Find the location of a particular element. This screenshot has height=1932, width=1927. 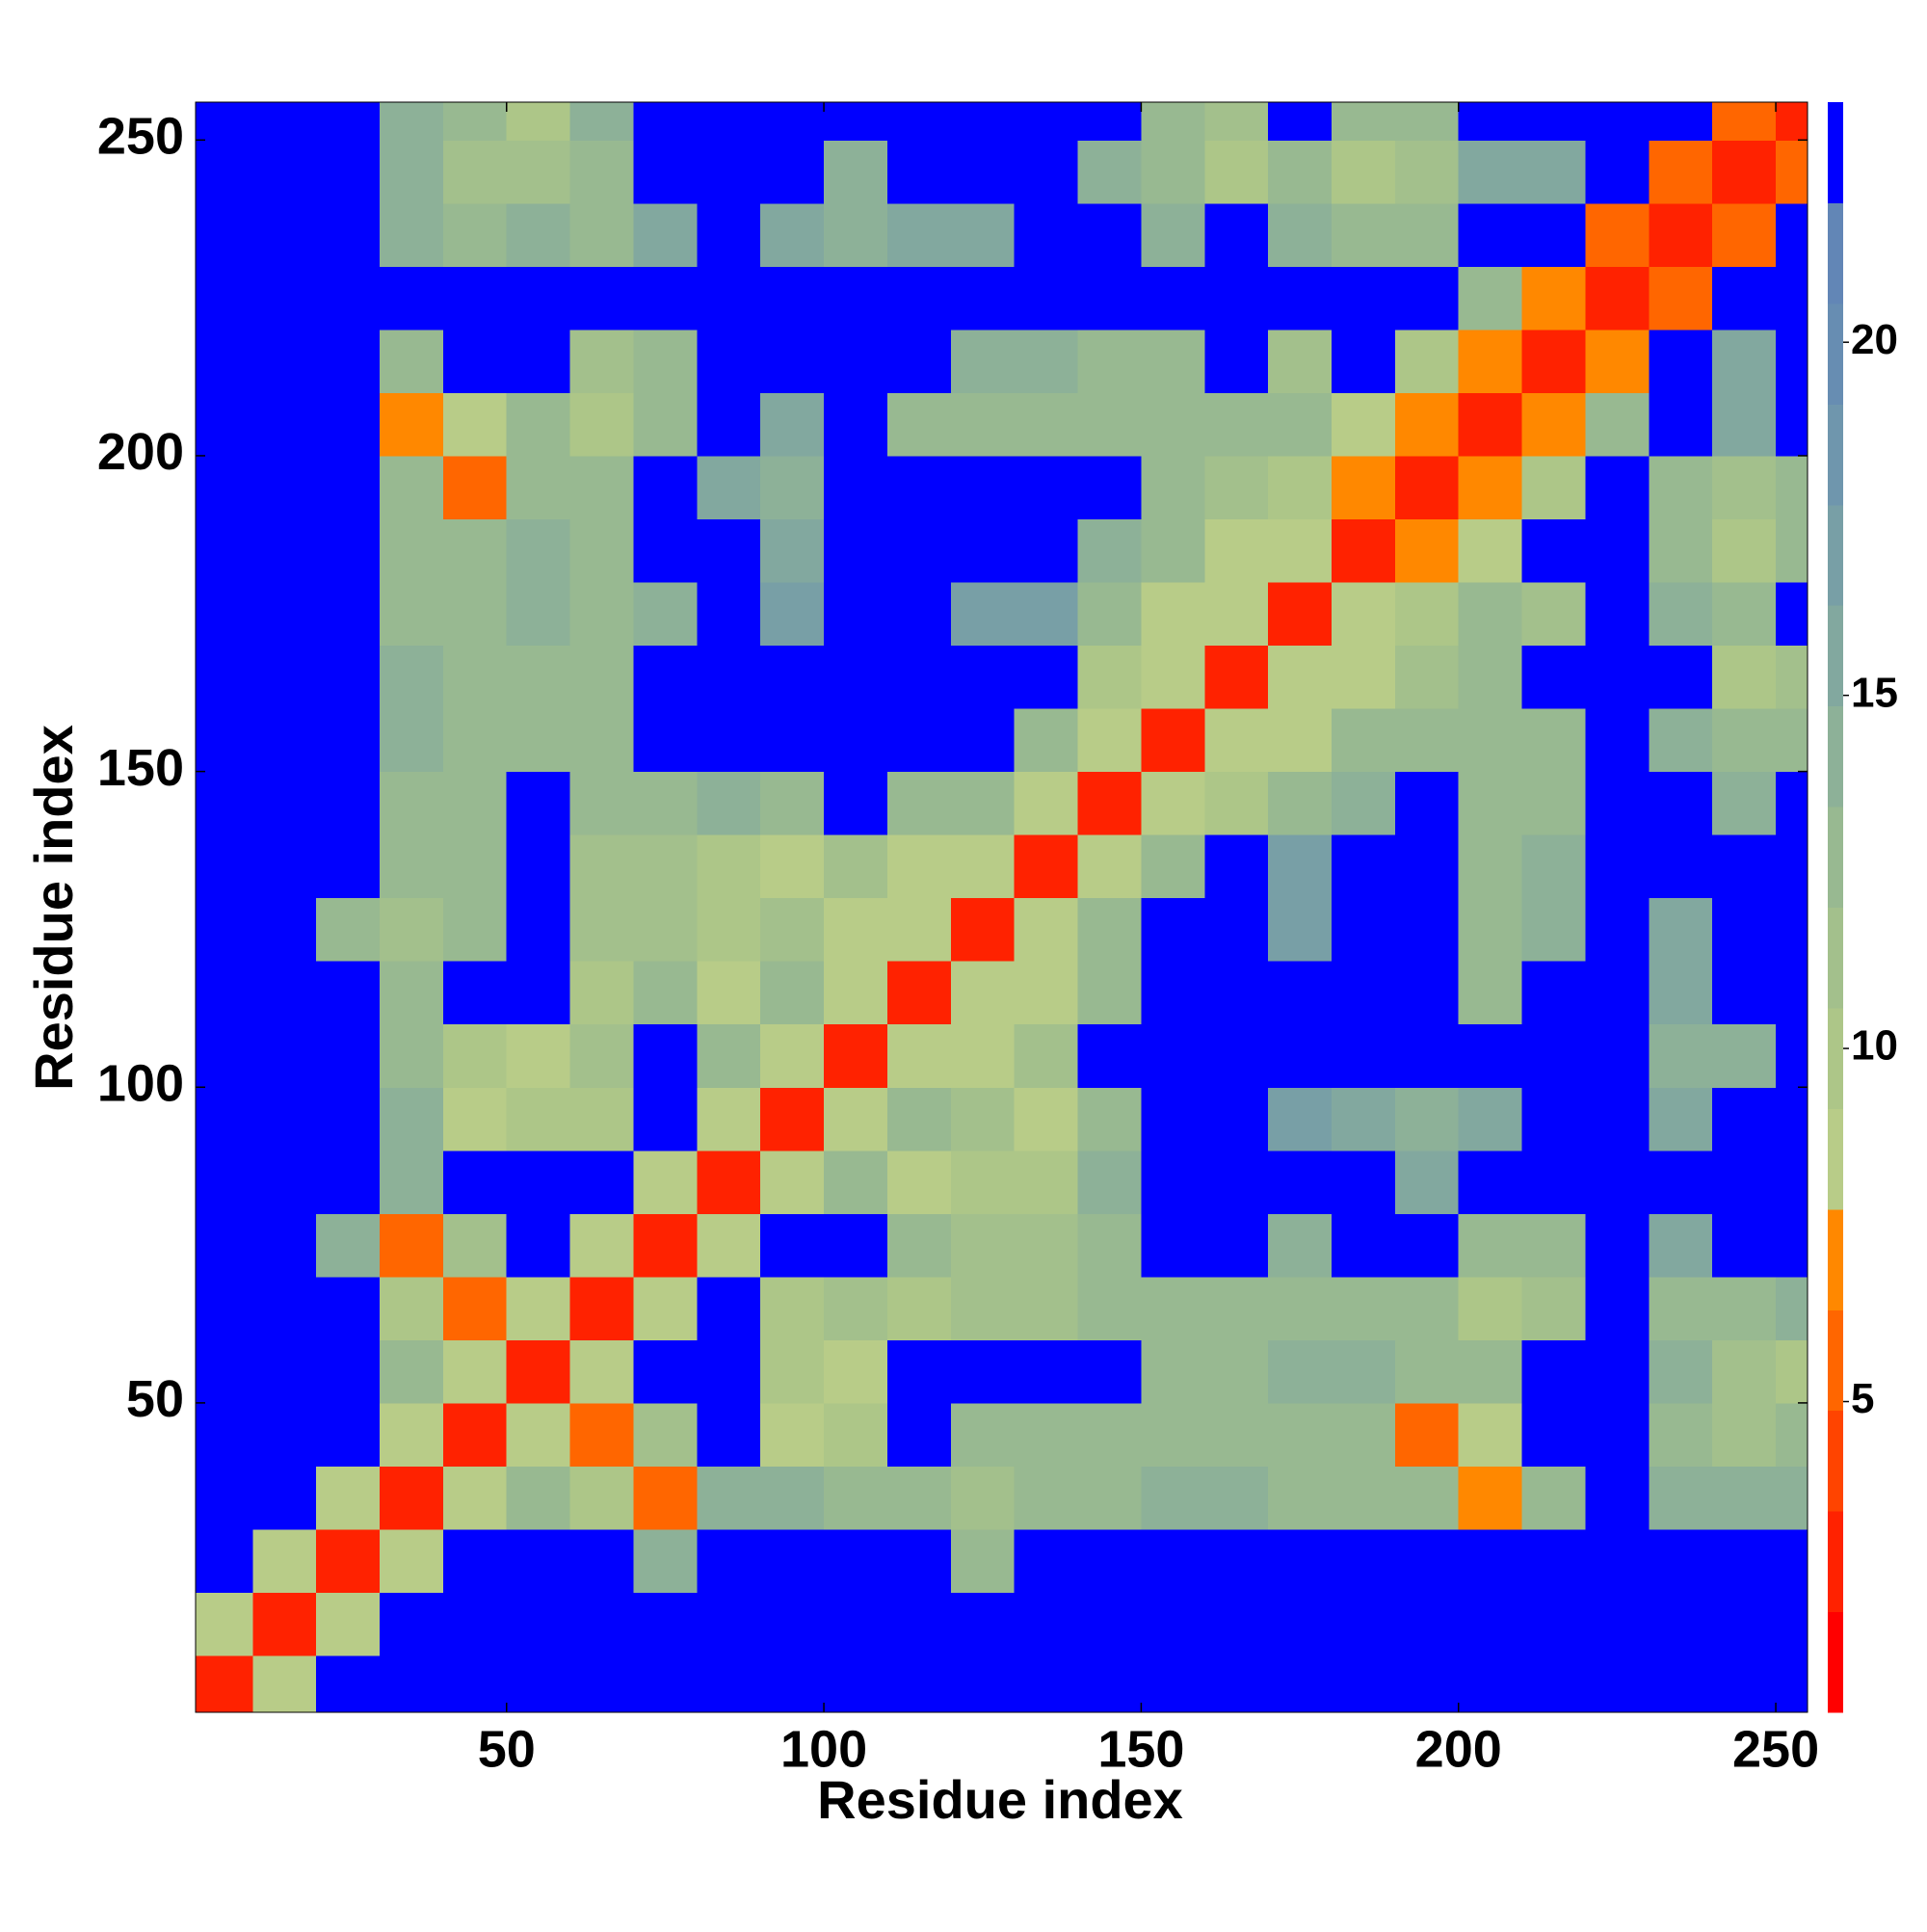

y-tick-label: 50 is located at coordinates (155, 1399).